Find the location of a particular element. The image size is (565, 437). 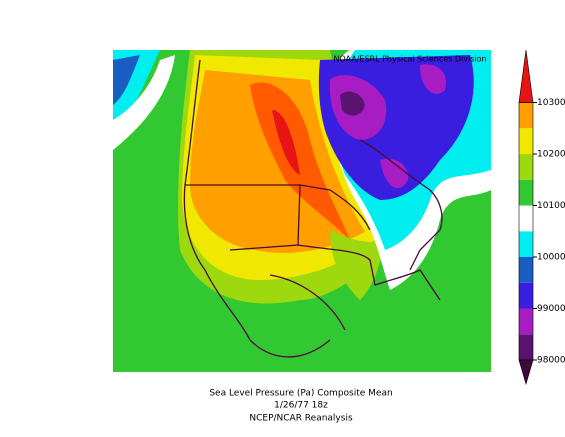

colorbar-frame is located at coordinates (526, 231).